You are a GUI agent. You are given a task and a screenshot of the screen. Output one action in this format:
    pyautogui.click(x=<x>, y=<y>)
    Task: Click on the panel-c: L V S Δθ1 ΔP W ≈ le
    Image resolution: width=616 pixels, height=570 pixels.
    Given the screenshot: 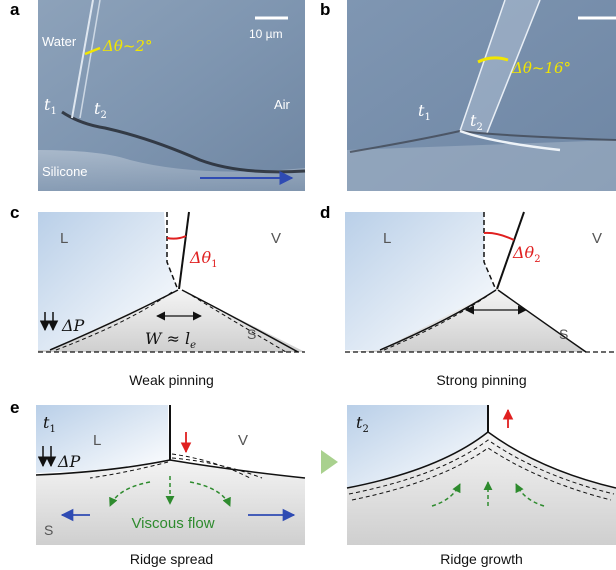 What is the action you would take?
    pyautogui.click(x=171, y=282)
    